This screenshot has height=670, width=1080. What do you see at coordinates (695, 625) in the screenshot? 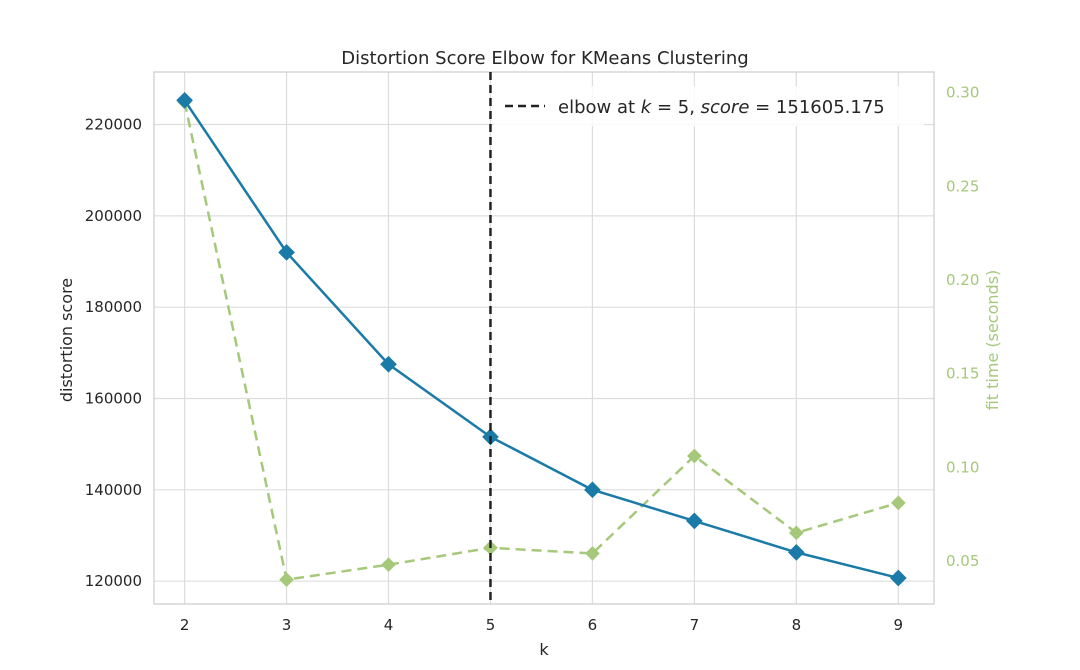
I see `x-tick-label: 7` at bounding box center [695, 625].